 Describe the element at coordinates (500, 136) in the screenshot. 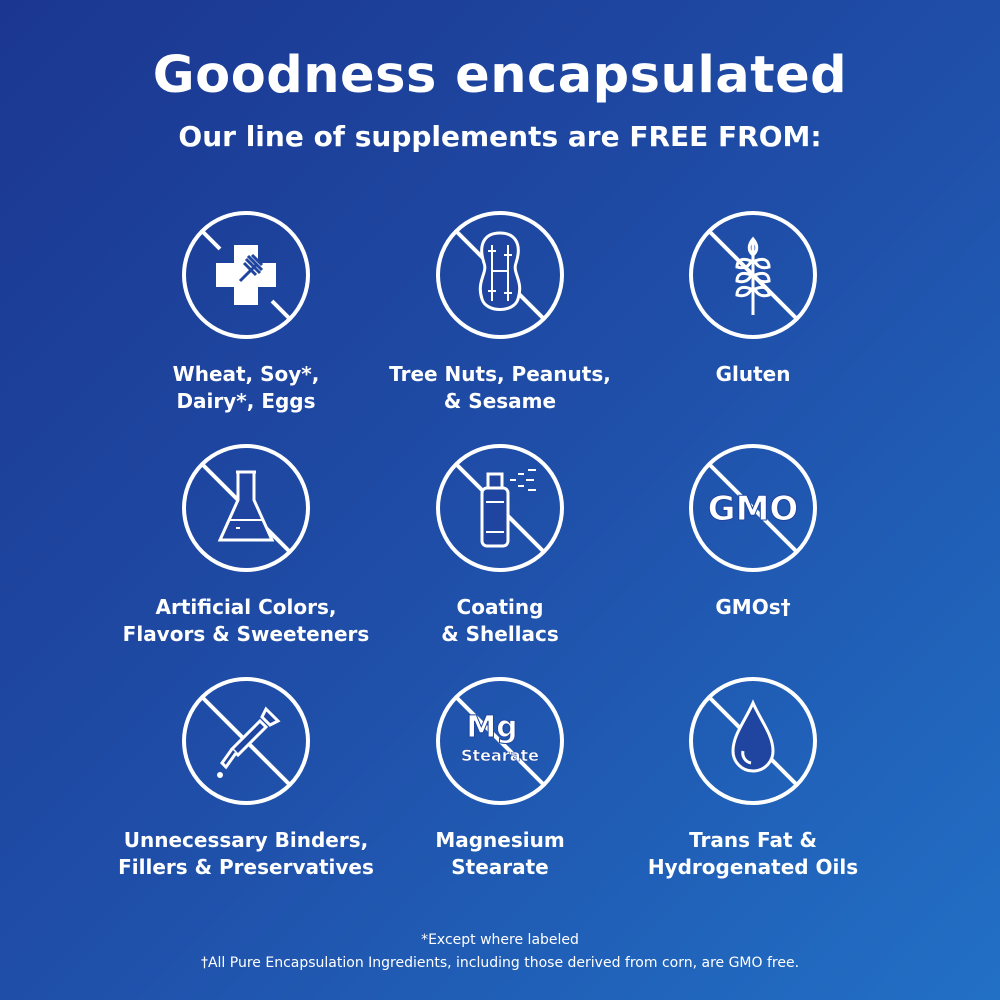

I see `page-subtitle: Our line of supplements are FREE FROM:` at that location.